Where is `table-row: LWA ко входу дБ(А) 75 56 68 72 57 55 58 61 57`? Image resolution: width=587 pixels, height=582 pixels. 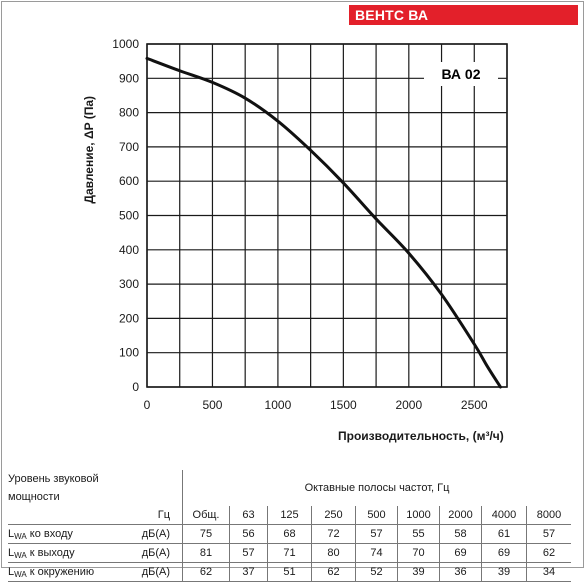 table-row: LWA ко входу дБ(А) 75 56 68 72 57 55 58 61 57 is located at coordinates (289, 534).